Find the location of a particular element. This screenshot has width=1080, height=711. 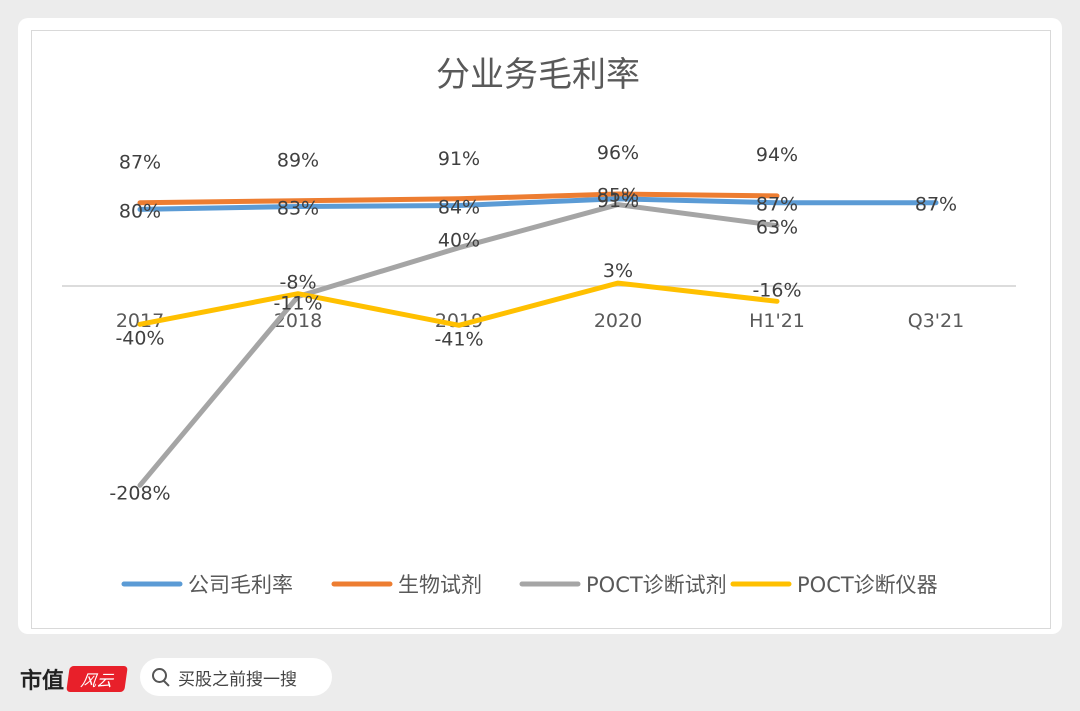

brand-name: 市值 is located at coordinates (42, 681).